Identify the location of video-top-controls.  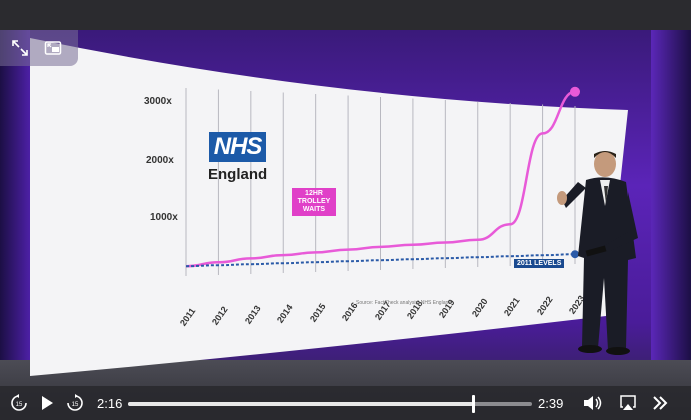
(39, 48).